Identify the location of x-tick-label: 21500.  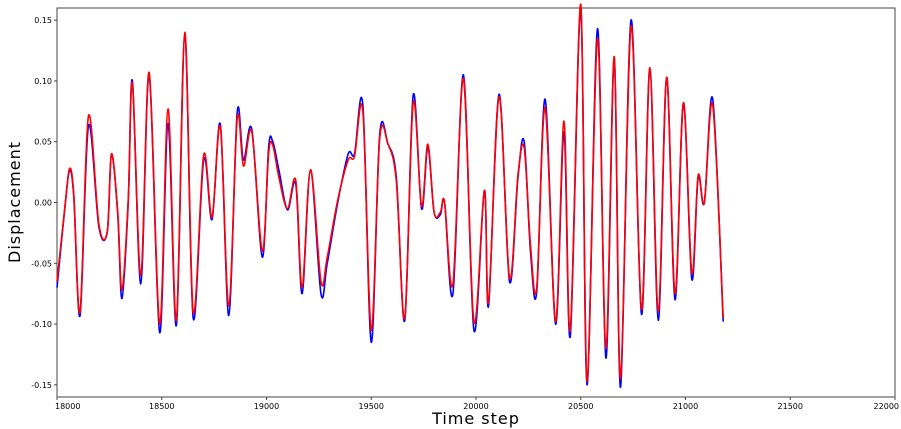
(790, 406).